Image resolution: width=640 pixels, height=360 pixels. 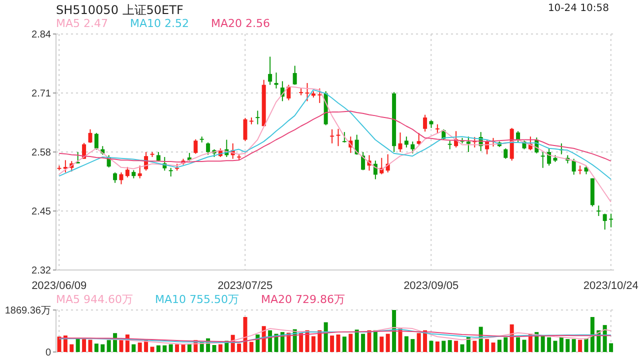 What do you see at coordinates (160, 23) in the screenshot?
I see `text: MA10 2.52` at bounding box center [160, 23].